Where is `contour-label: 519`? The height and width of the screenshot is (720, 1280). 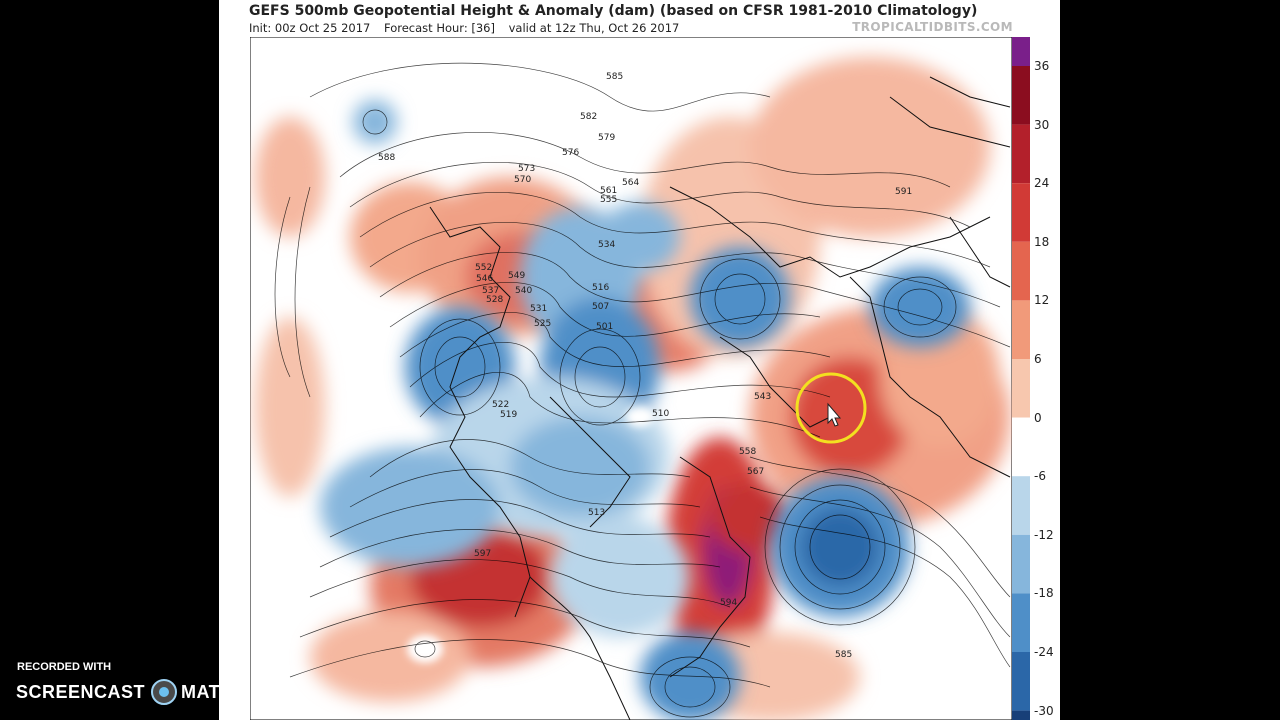 contour-label: 519 is located at coordinates (508, 415).